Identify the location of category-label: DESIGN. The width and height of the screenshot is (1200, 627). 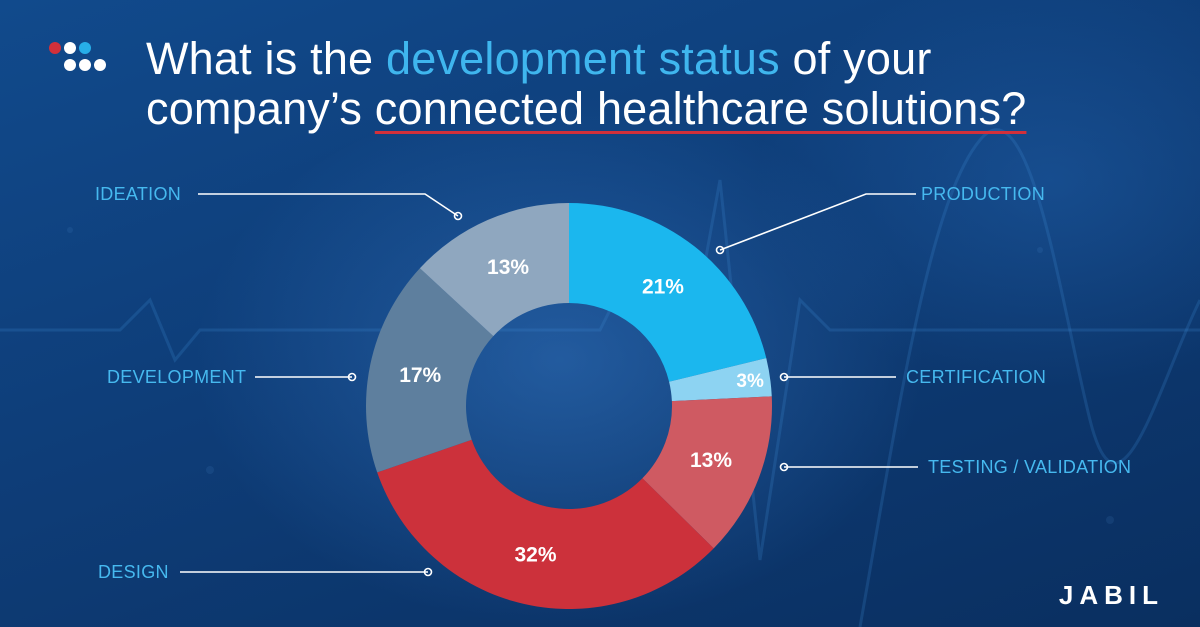
(133, 572).